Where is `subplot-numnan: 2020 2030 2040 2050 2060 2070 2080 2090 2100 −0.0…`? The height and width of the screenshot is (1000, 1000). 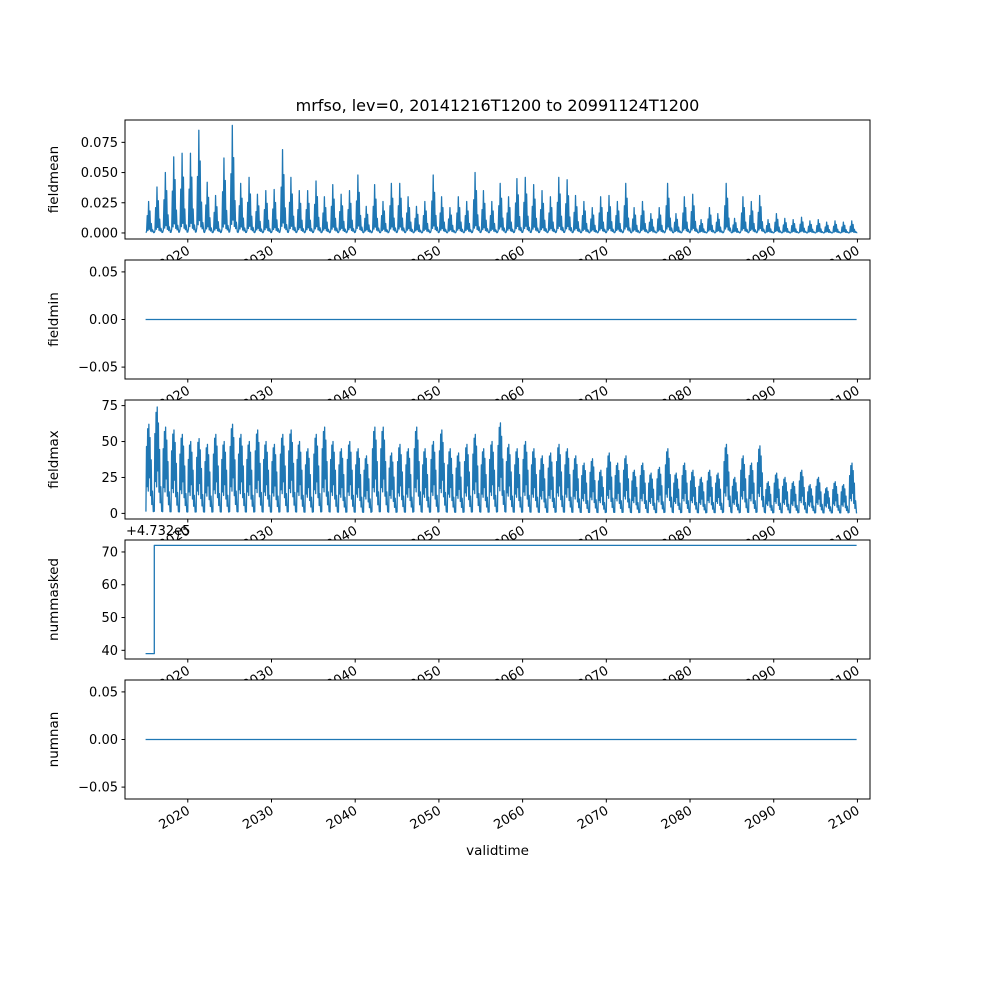 subplot-numnan: 2020 2030 2040 2050 2060 2070 2080 2090 2100 −0.0… is located at coordinates (458, 756).